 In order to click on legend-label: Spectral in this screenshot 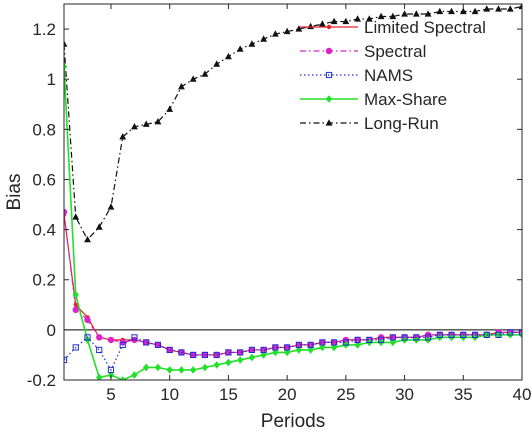, I will do `click(395, 51)`.